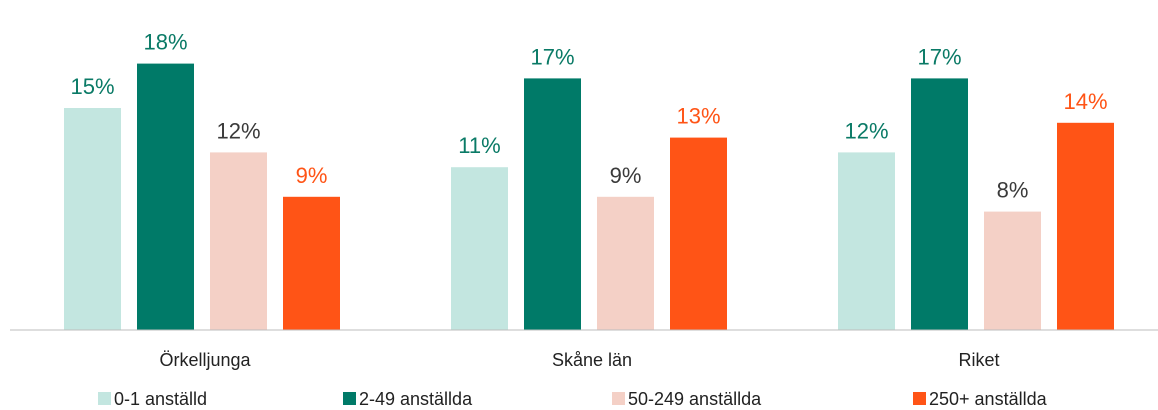 This screenshot has width=1158, height=410. What do you see at coordinates (552, 56) in the screenshot?
I see `data-label-sk-ne-l-n-series-2: 17%` at bounding box center [552, 56].